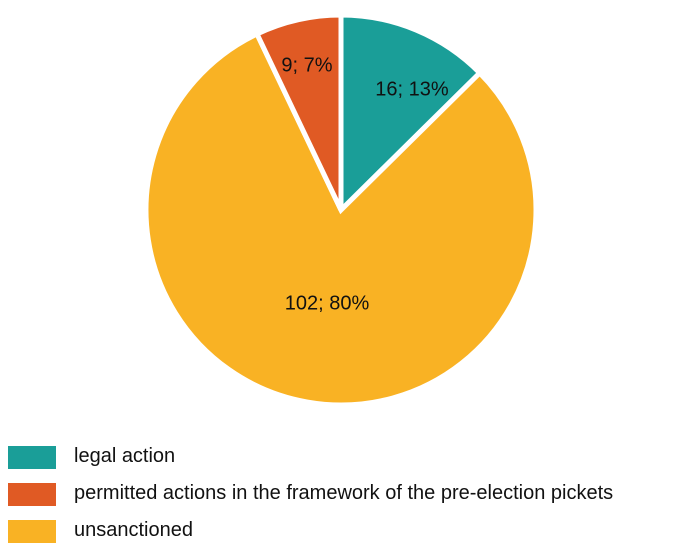 The width and height of the screenshot is (682, 559). What do you see at coordinates (341, 530) in the screenshot?
I see `legend-item-unsanctioned: unsanctioned` at bounding box center [341, 530].